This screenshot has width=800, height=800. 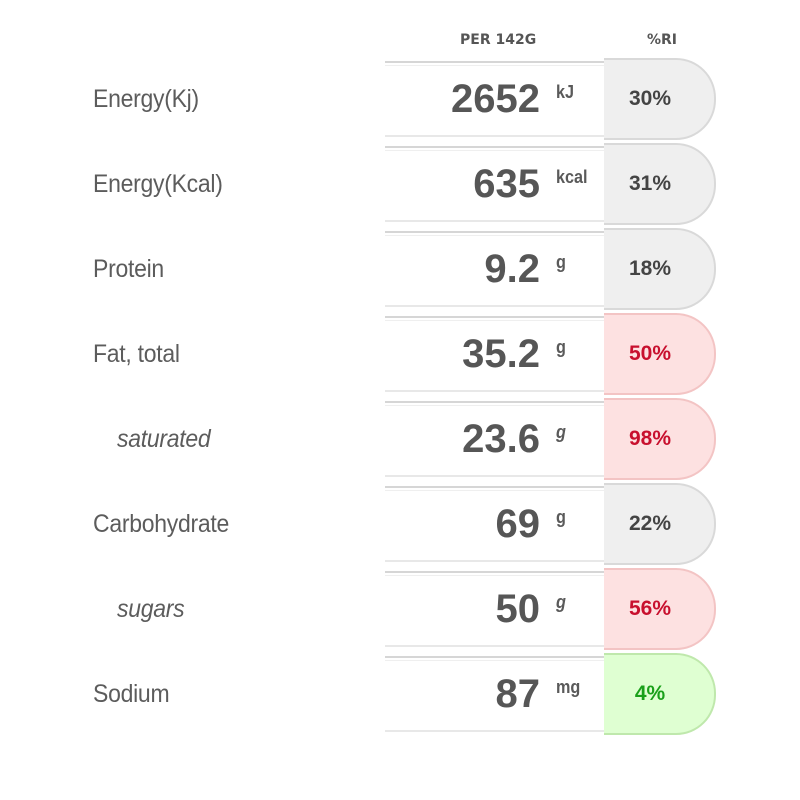 What do you see at coordinates (506, 184) in the screenshot?
I see `nutrient-value: 635` at bounding box center [506, 184].